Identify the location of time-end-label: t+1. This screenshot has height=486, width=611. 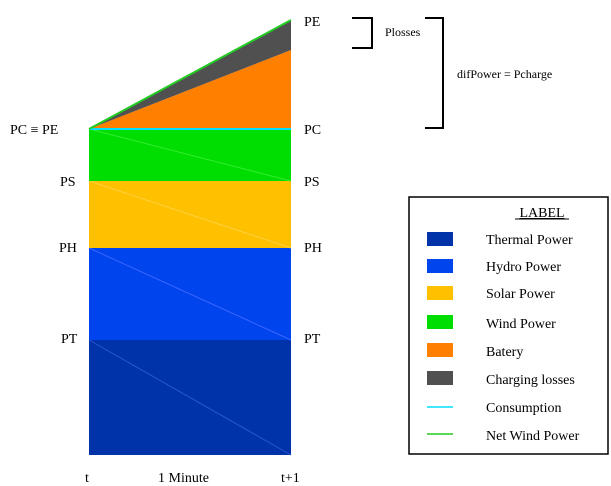
(290, 478).